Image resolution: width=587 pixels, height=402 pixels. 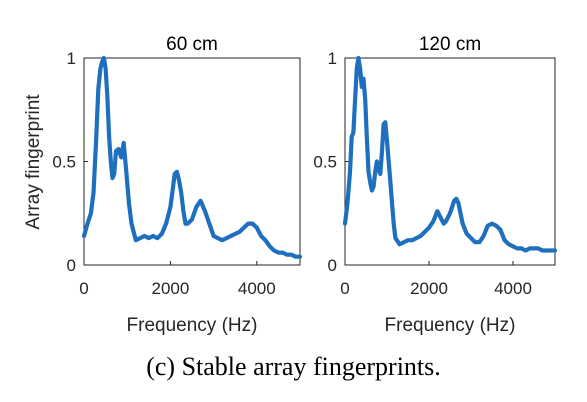 What do you see at coordinates (33, 162) in the screenshot?
I see `y-axis-label: Array fingerprint` at bounding box center [33, 162].